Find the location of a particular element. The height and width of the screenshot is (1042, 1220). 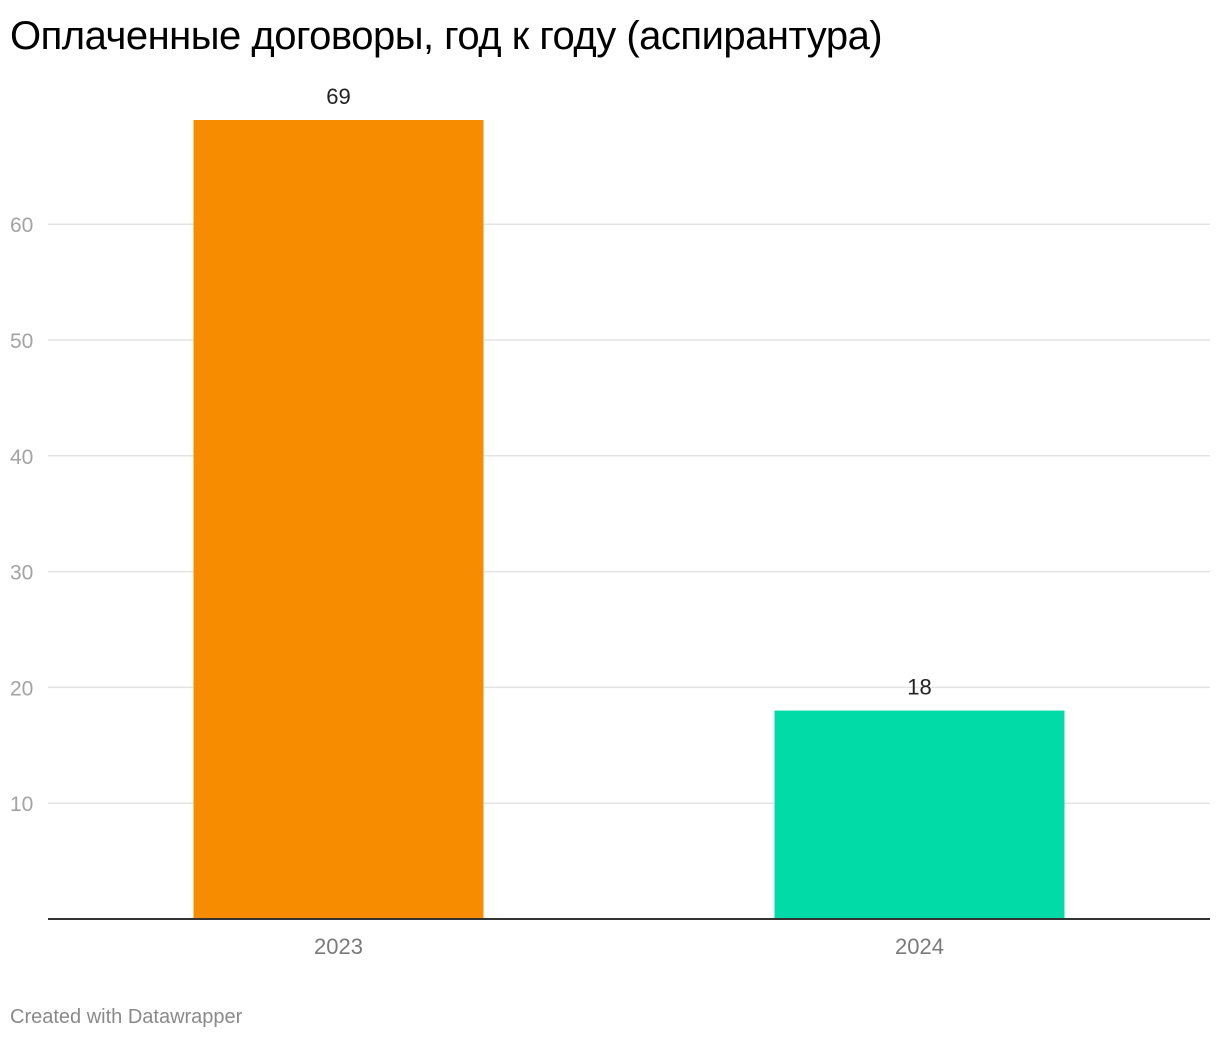

footer-credit: Created with Datawrapper is located at coordinates (126, 1017).